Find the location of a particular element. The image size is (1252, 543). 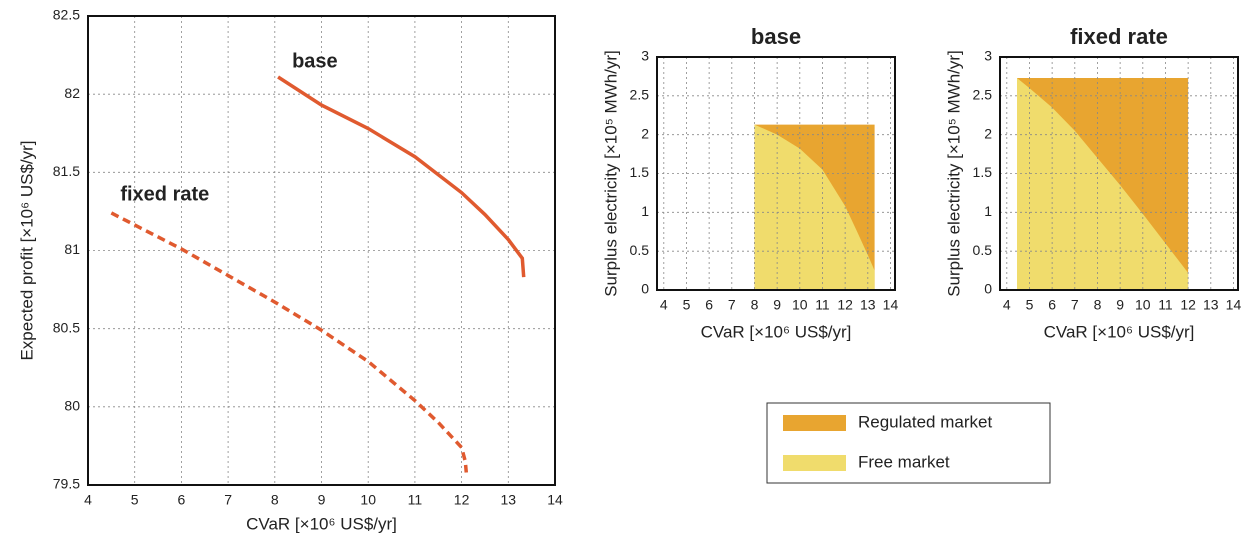

chart-title: base is located at coordinates (776, 36).